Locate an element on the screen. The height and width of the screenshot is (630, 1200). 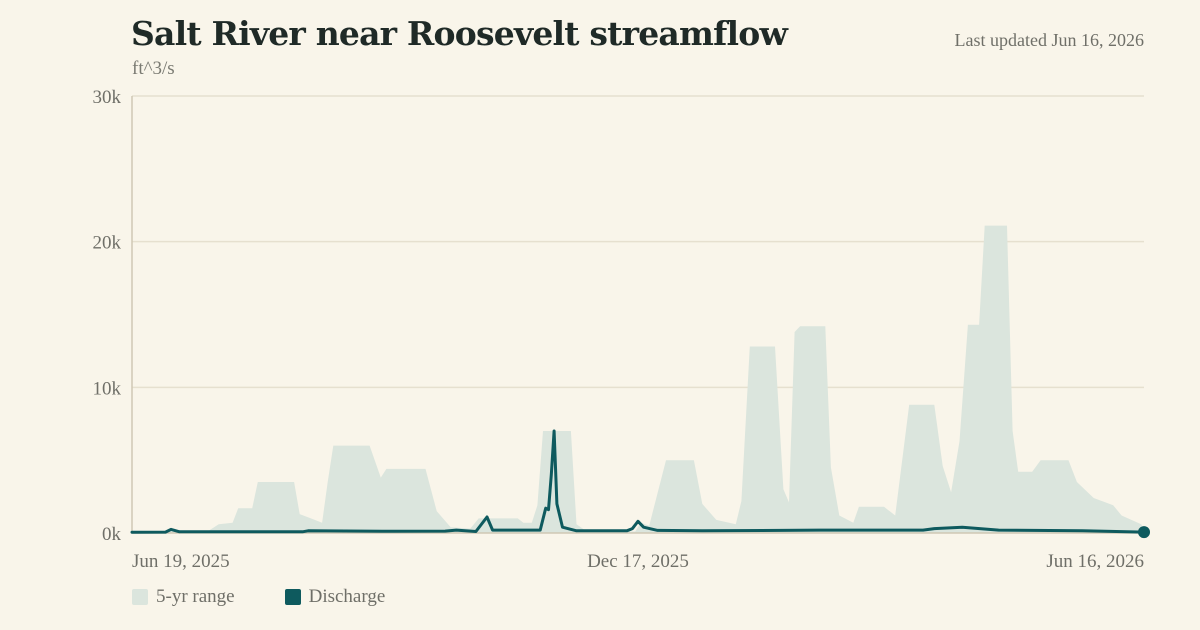
discharge-line is located at coordinates (638, 481).